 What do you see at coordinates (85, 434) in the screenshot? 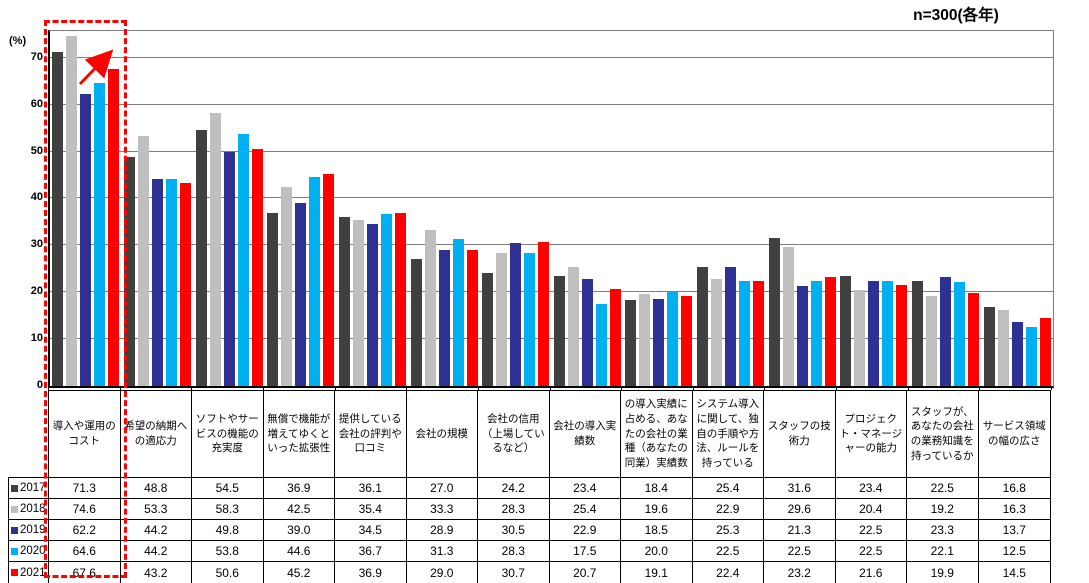
I see `category-header-cell: 導入や運用のコスト` at bounding box center [85, 434].